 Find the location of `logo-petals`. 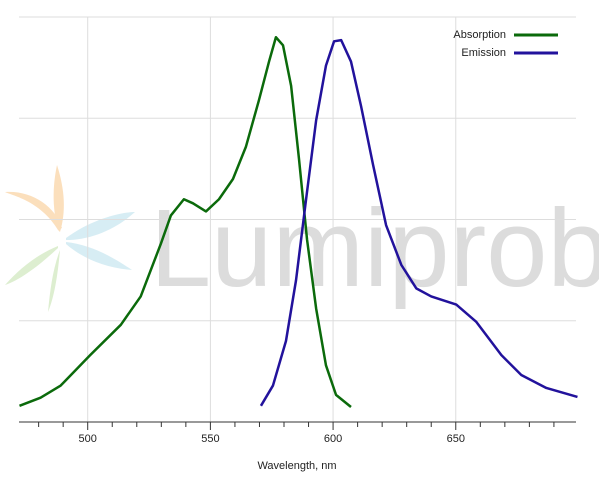

logo-petals is located at coordinates (70, 238).